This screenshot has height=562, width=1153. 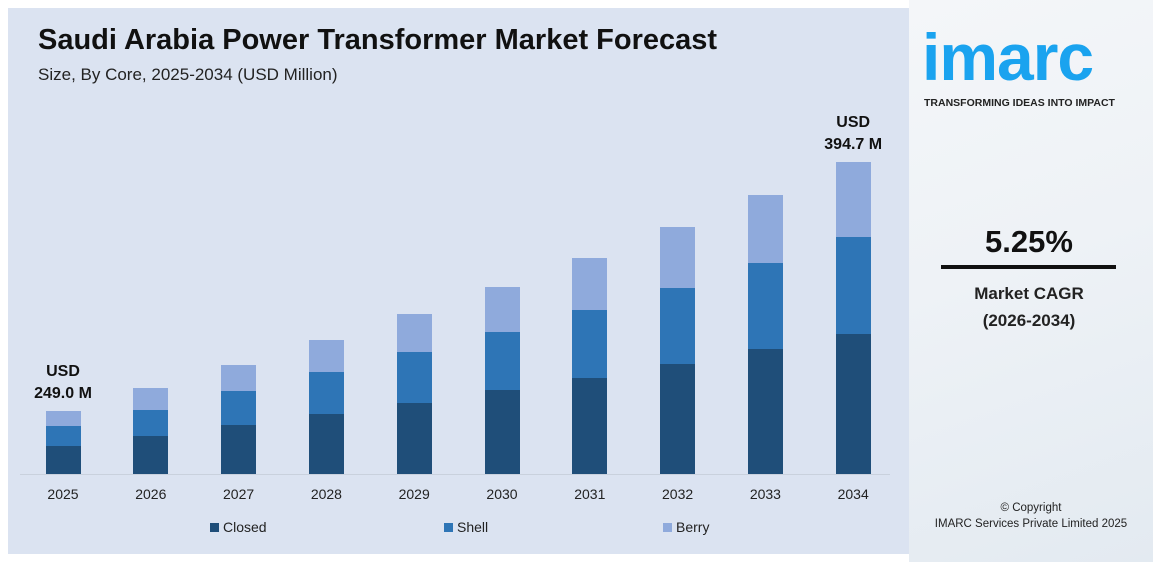 What do you see at coordinates (853, 134) in the screenshot?
I see `total-label: USD 394.7 M` at bounding box center [853, 134].